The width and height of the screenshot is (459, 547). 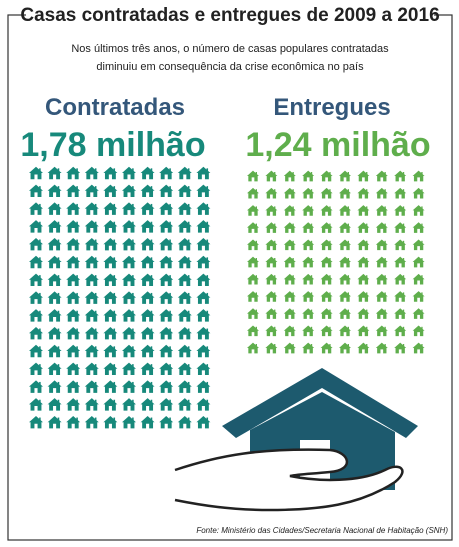 I want to click on title-bg, so click(x=230, y=15).